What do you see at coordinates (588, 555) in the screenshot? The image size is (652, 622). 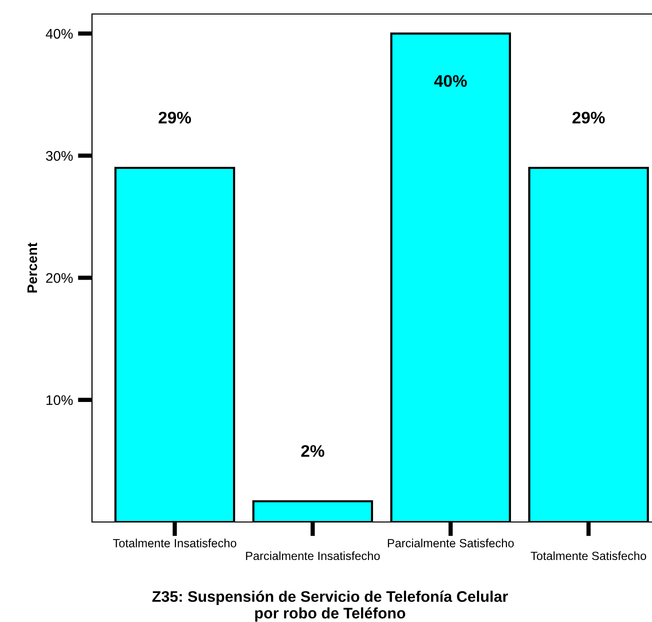 I see `x-tick-label: Totalmente Satisfecho` at bounding box center [588, 555].